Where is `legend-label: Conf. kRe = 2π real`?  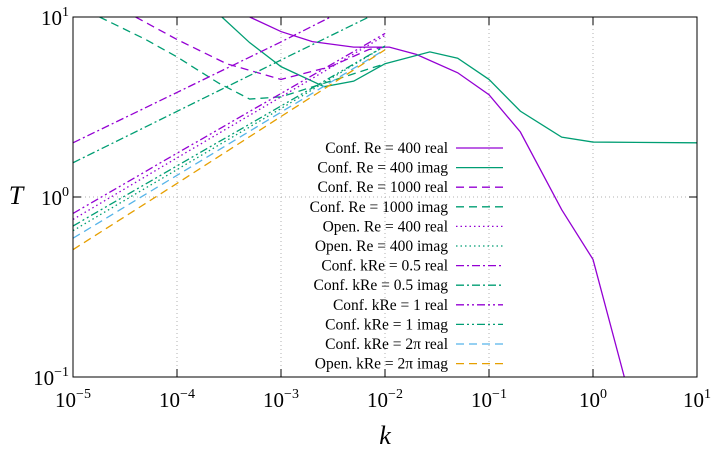
legend-label: Conf. kRe = 2π real is located at coordinates (386, 344).